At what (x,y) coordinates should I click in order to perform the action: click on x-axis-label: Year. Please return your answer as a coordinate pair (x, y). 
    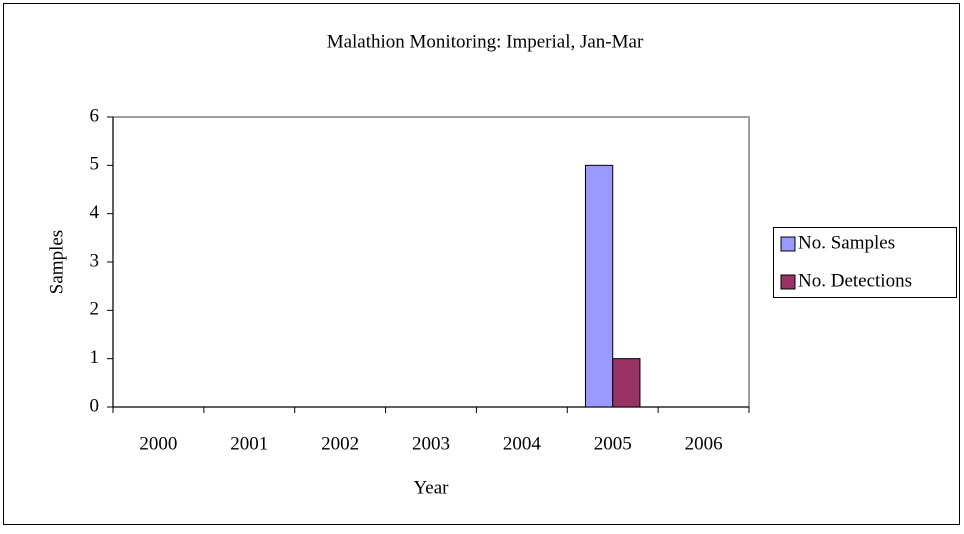
    Looking at the image, I should click on (431, 487).